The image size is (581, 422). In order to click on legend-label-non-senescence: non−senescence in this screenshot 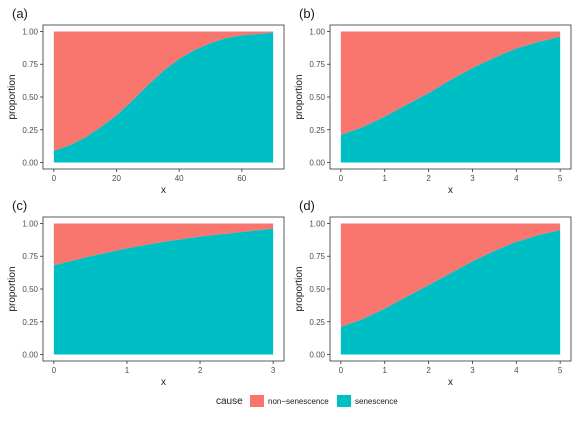, I will do `click(298, 401)`.